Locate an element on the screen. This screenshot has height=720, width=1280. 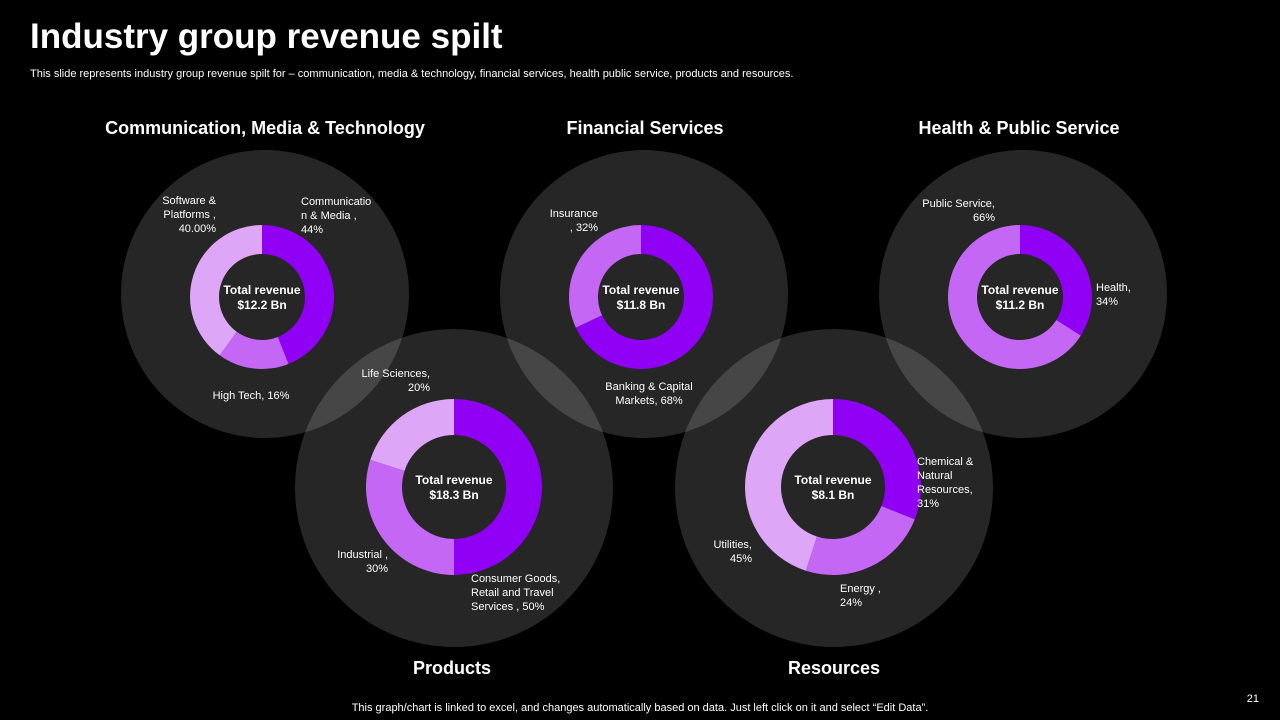
data-label-communication-media-and-technology-3: Software & Platforms , 40.00% is located at coordinates (189, 215).